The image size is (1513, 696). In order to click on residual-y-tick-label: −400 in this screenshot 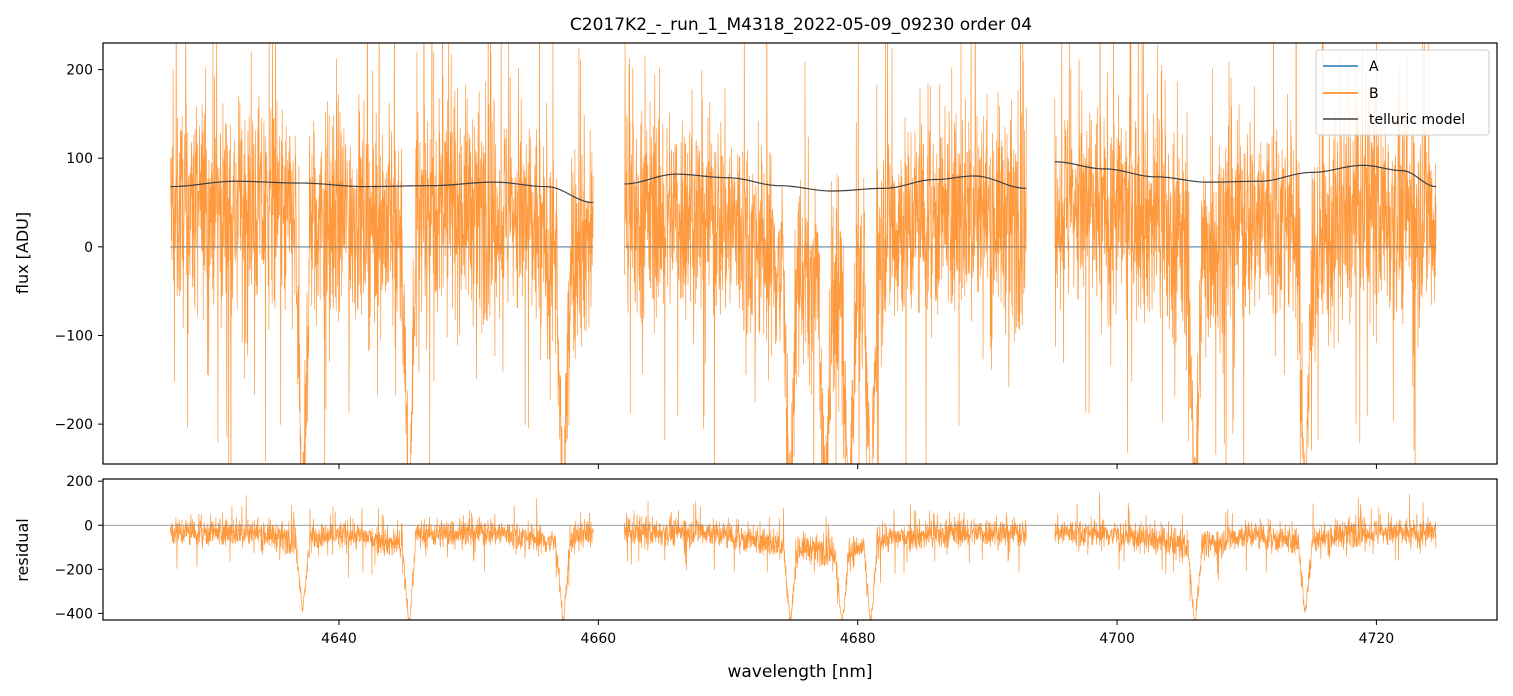, I will do `click(74, 614)`.